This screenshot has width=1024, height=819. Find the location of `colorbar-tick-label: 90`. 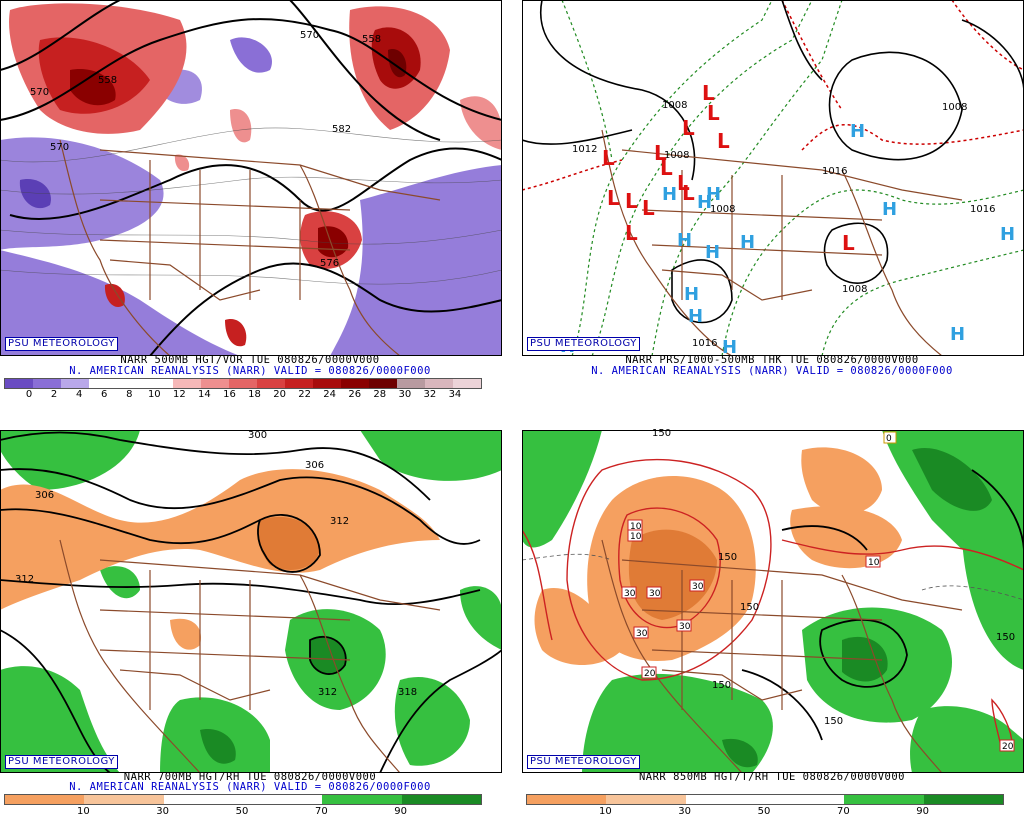

colorbar-tick-label: 90 is located at coordinates (923, 811).